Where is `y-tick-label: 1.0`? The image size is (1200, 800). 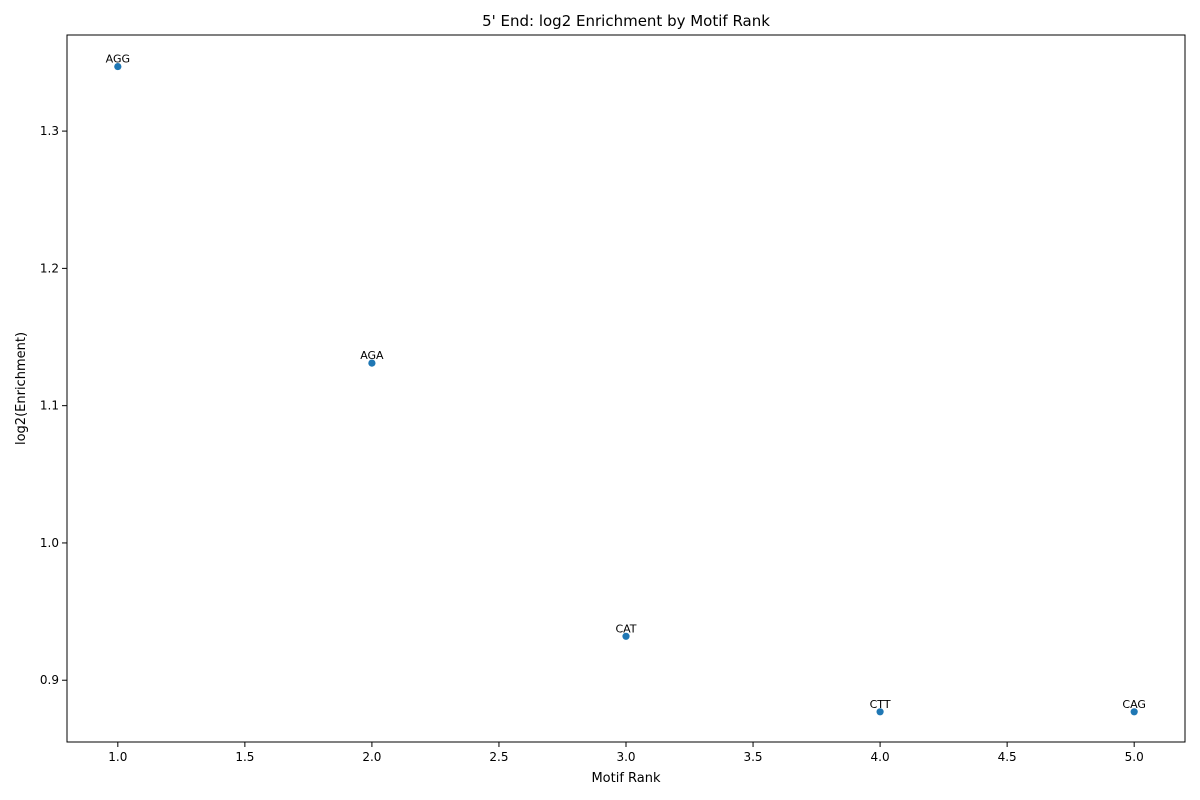
y-tick-label: 1.0 is located at coordinates (49, 543).